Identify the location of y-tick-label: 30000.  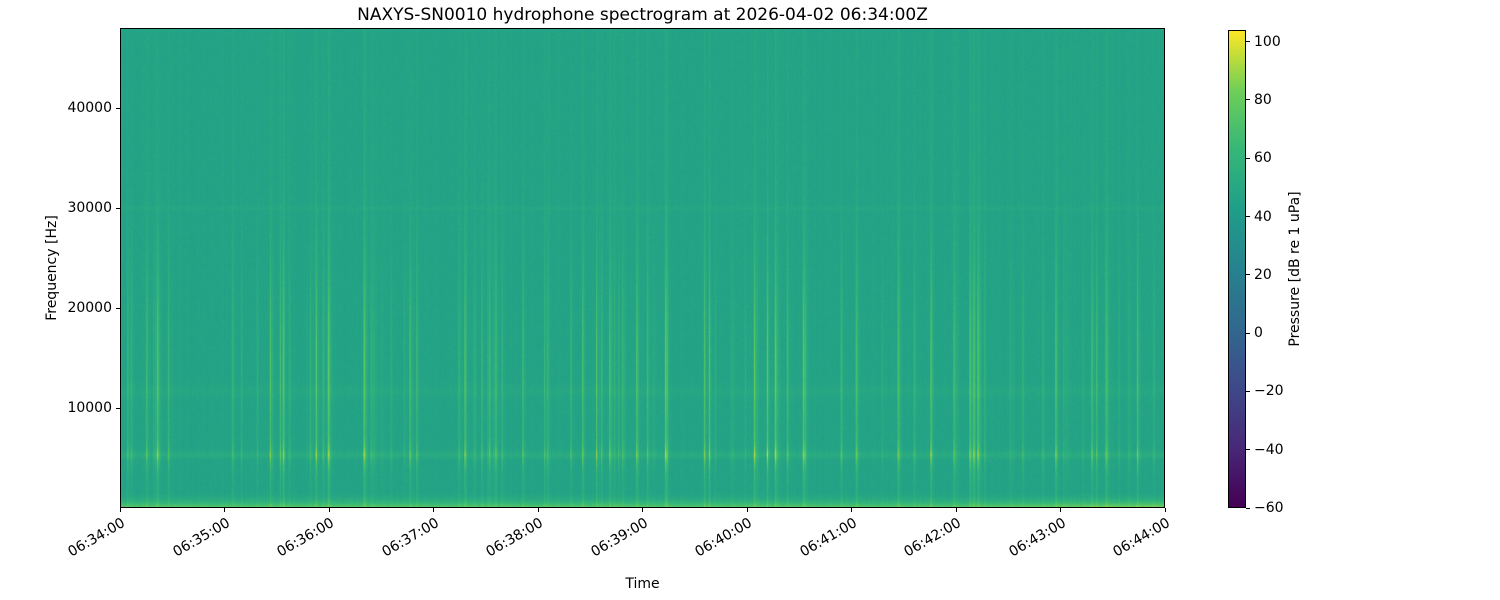
(89, 208).